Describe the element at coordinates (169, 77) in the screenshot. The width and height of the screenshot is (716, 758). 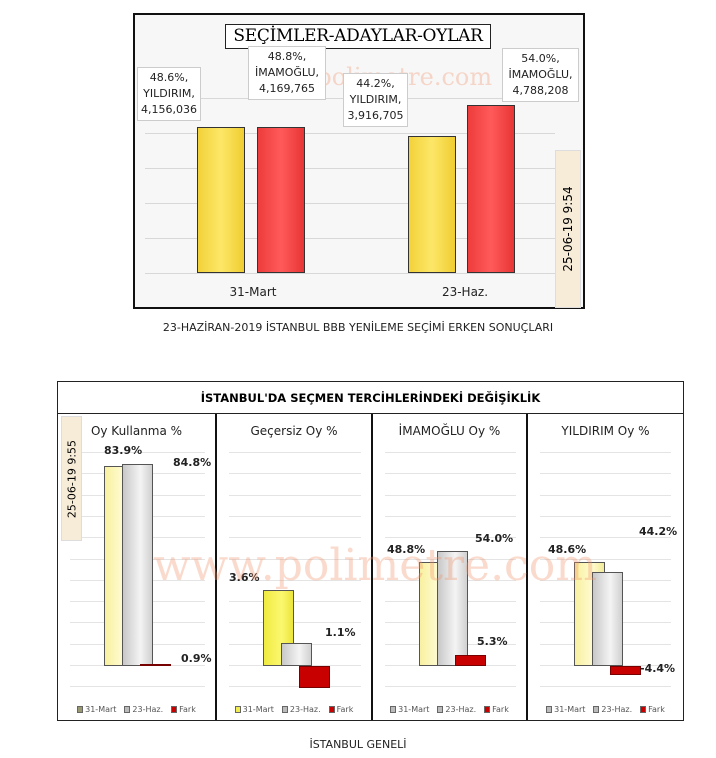
I see `label-line: 48.6%,` at that location.